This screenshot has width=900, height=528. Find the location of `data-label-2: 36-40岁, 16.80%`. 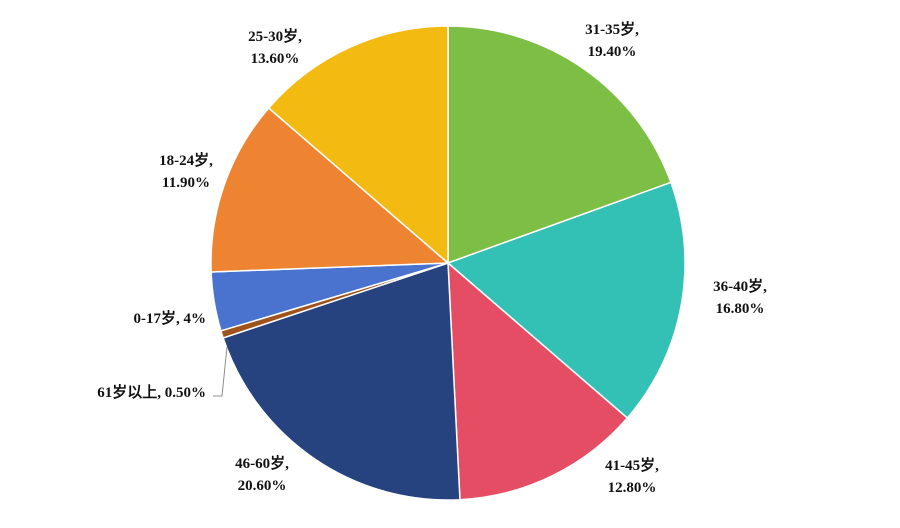

data-label-2: 36-40岁, 16.80% is located at coordinates (740, 297).